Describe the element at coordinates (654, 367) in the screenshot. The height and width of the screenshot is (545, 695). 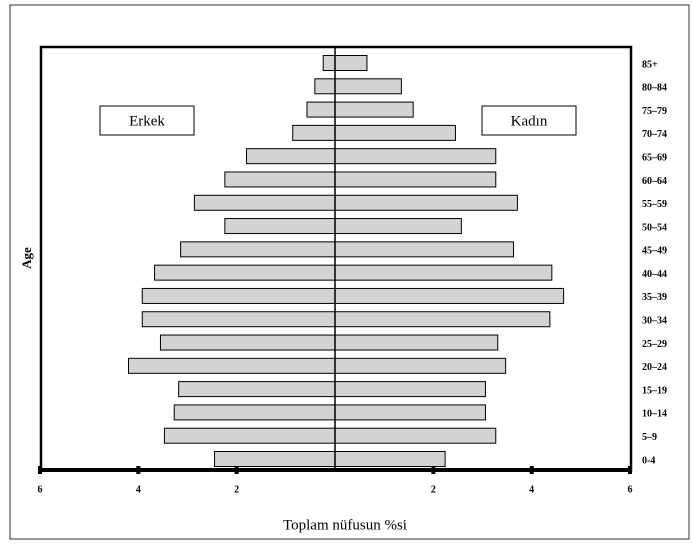
I see `y-tick-label: 20–24` at that location.